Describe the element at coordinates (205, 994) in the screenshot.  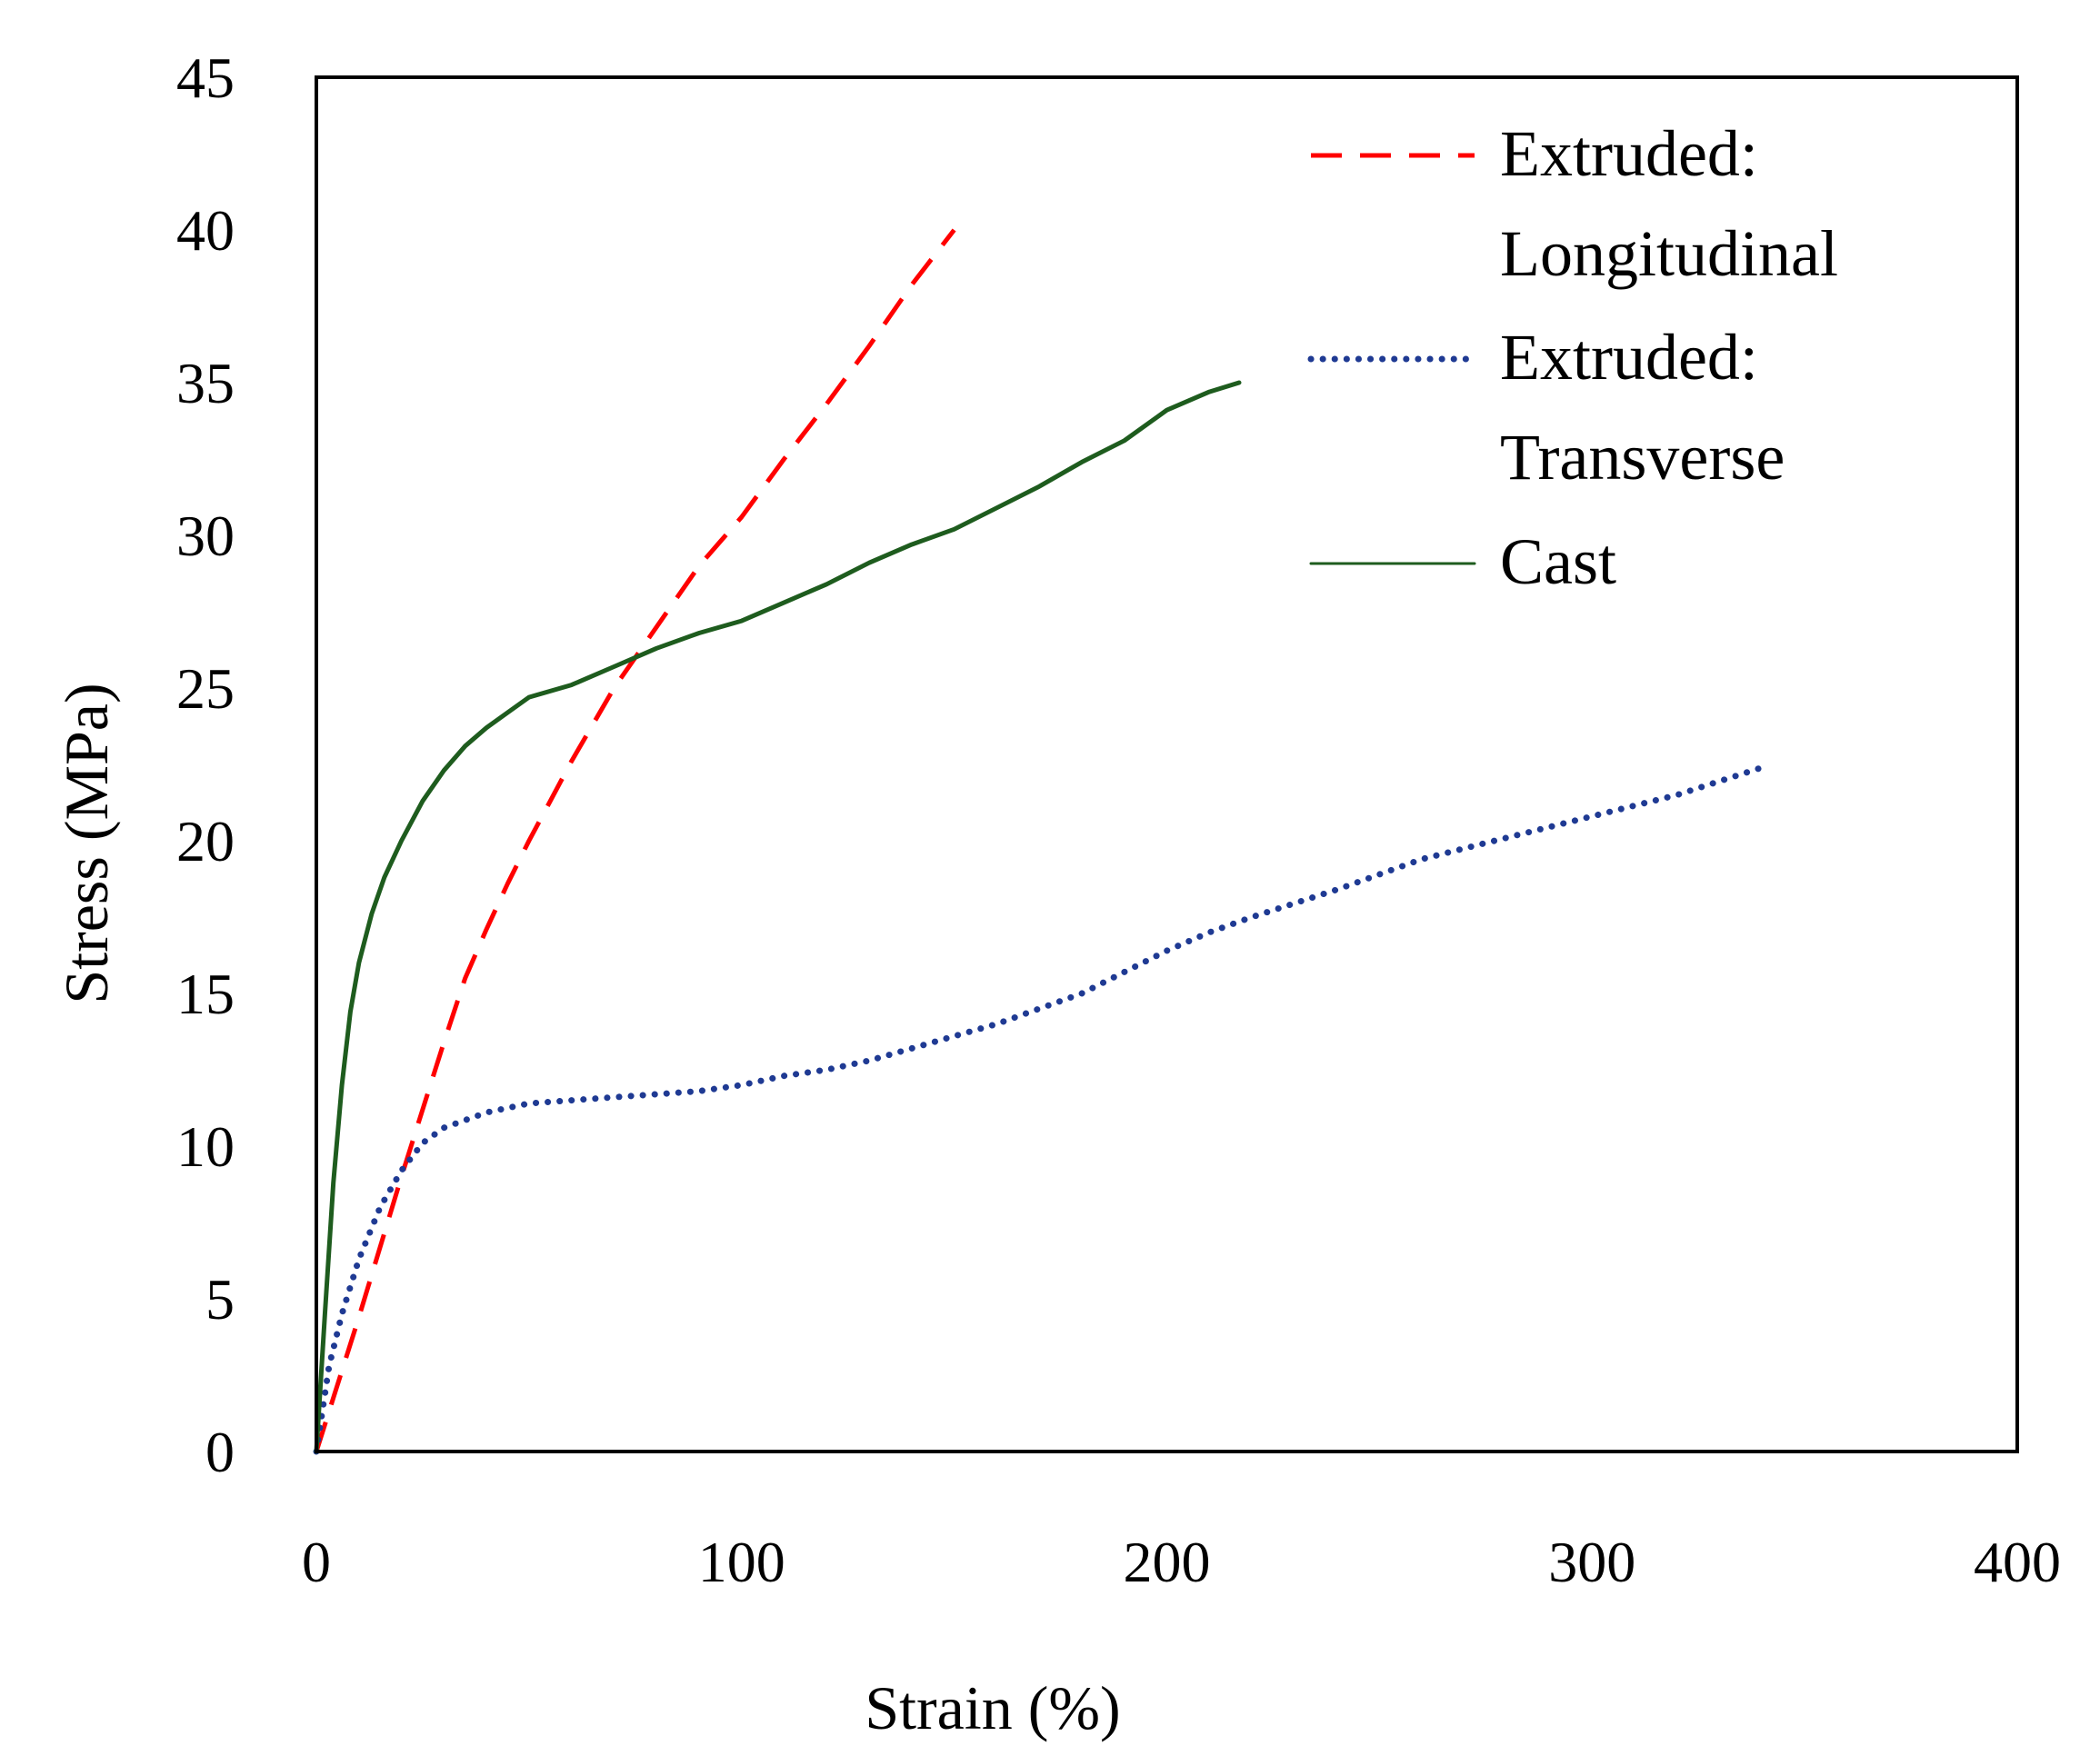
I see `y-tick-label: 15` at that location.